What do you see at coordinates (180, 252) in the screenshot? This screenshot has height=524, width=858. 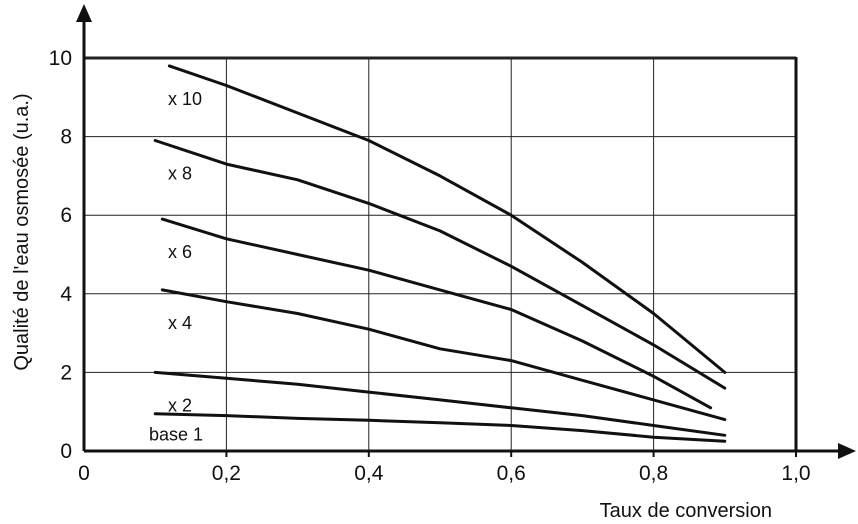 I see `series-label: x 6` at bounding box center [180, 252].